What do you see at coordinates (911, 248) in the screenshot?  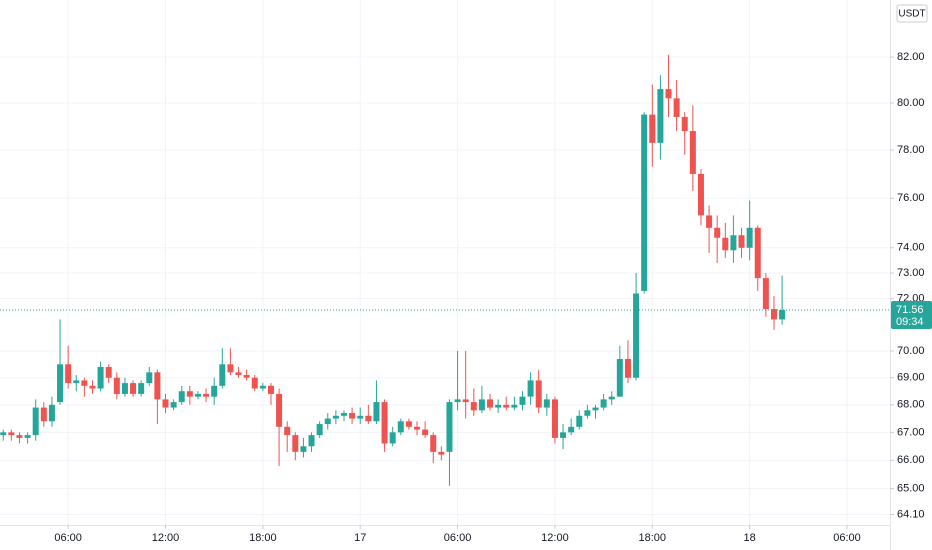 I see `y-tick-label: 74.00` at bounding box center [911, 248].